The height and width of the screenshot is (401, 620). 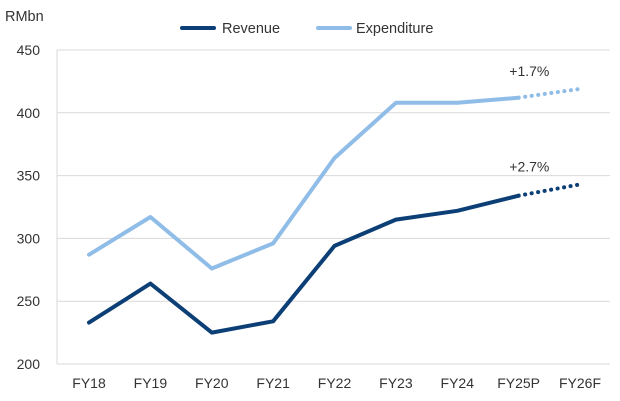 What do you see at coordinates (29, 238) in the screenshot?
I see `y-tick-label-300: 300` at bounding box center [29, 238].